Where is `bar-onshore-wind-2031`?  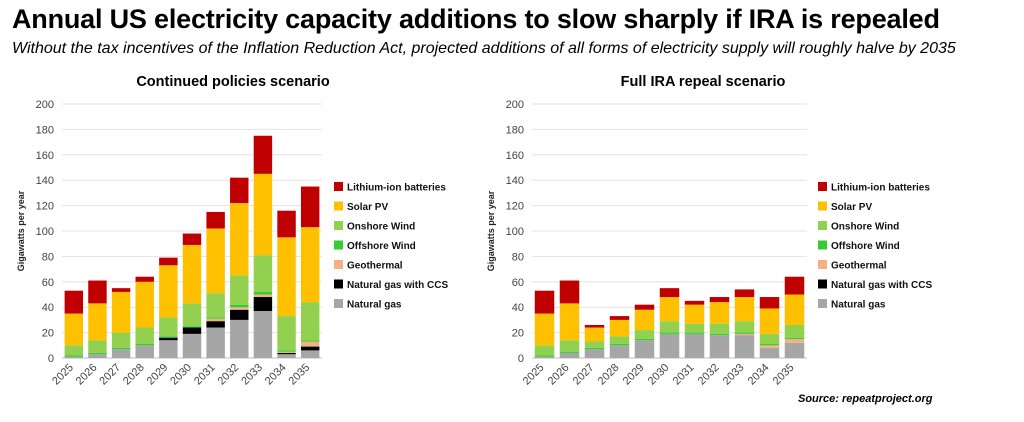
bar-onshore-wind-2031 is located at coordinates (694, 328).